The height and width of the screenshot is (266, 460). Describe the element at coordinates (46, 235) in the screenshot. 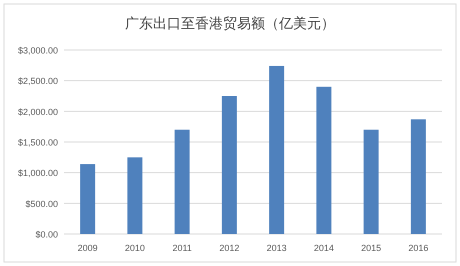

I see `y-tick-label: $0.00` at that location.